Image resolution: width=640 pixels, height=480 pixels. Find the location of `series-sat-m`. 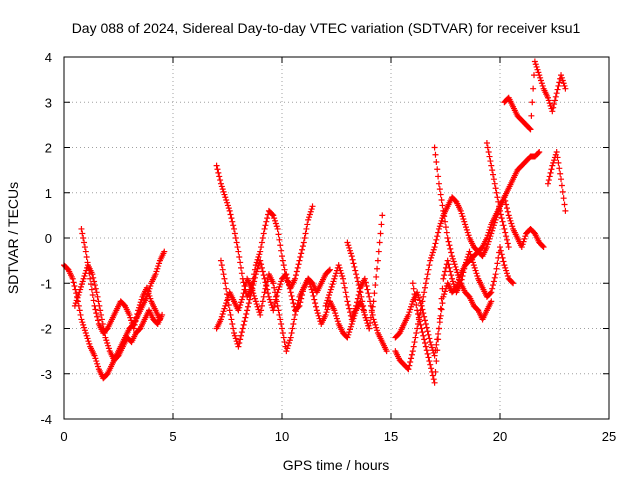

series-sat-m is located at coordinates (497, 195).